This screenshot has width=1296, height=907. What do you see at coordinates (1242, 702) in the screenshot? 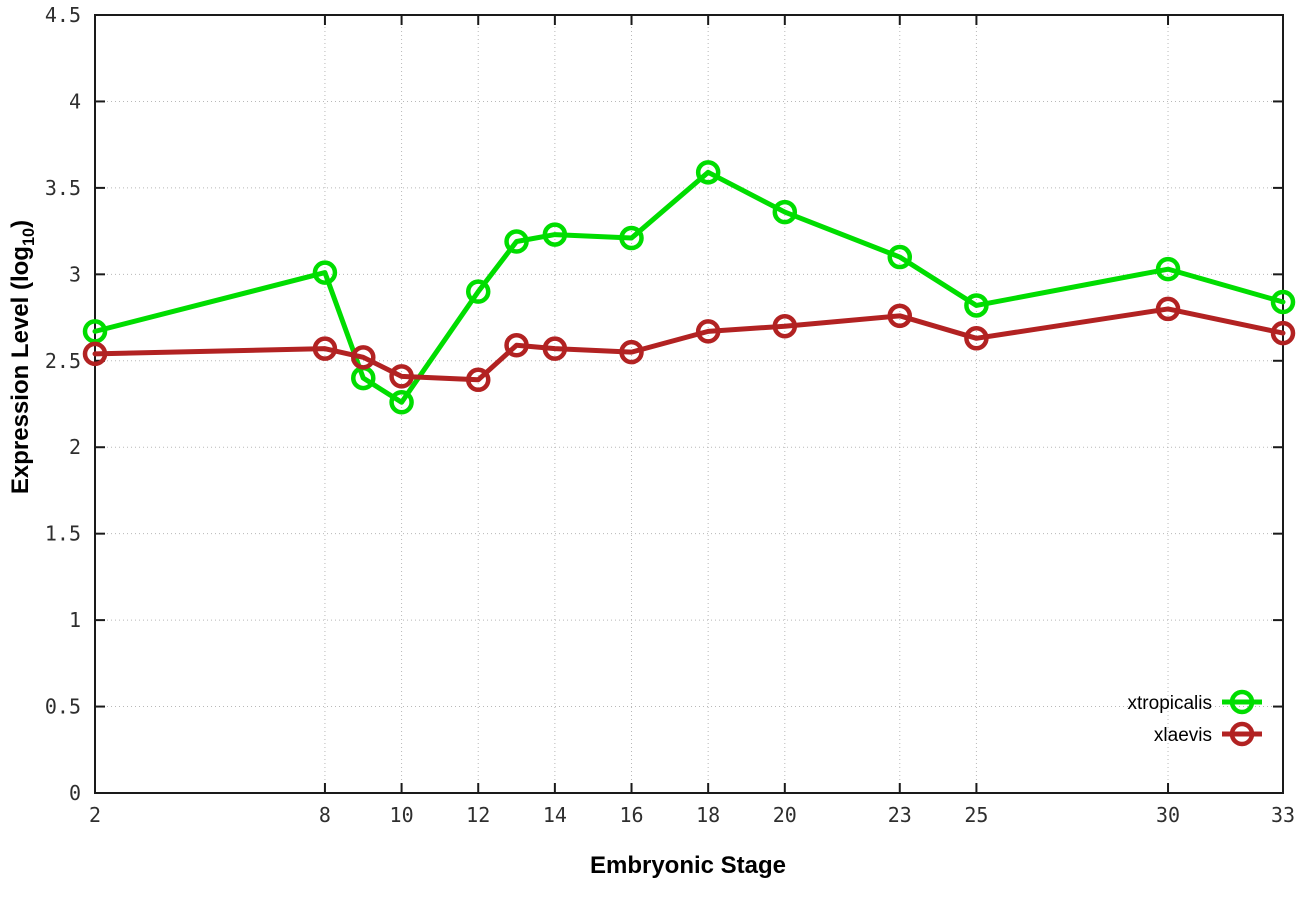
I see `legend-marker-xtropicalis` at bounding box center [1242, 702].